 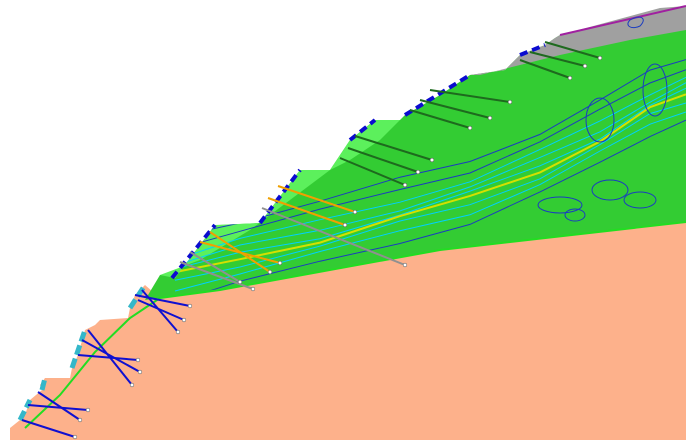 What do you see at coordinates (578, 40) in the screenshot?
I see `crest-cap` at bounding box center [578, 40].